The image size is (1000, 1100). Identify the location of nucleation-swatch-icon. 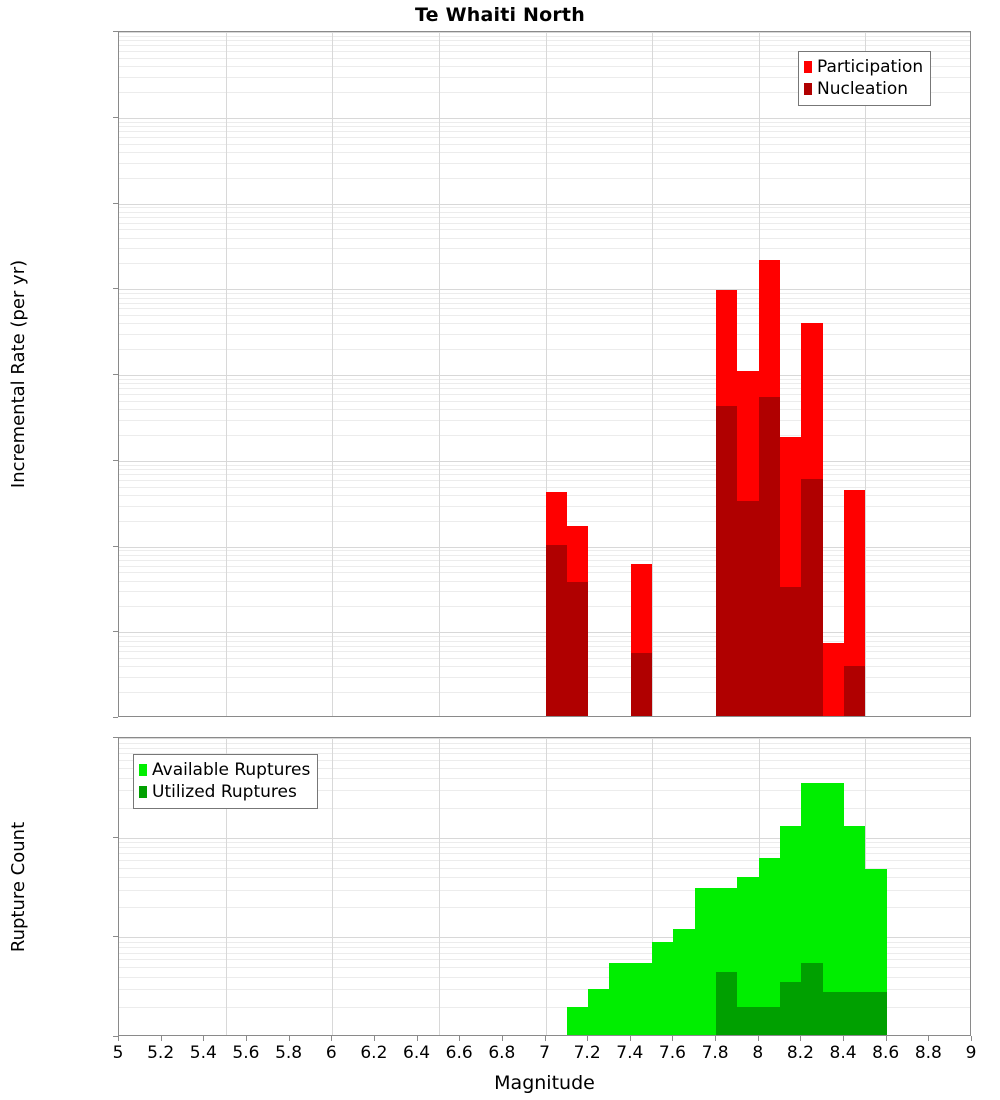
(808, 89).